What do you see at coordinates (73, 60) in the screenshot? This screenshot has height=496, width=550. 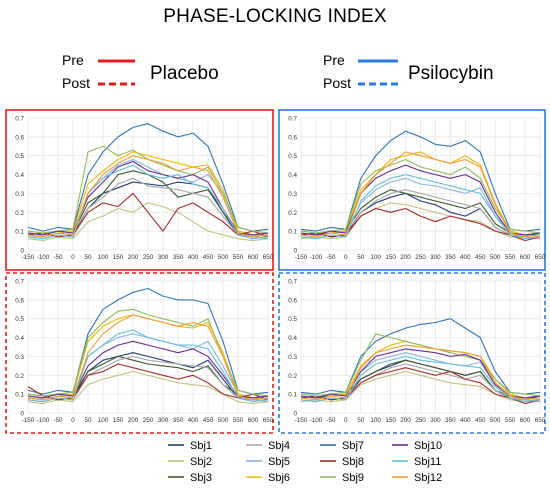 I see `placebo-pre-label: Pre` at bounding box center [73, 60].